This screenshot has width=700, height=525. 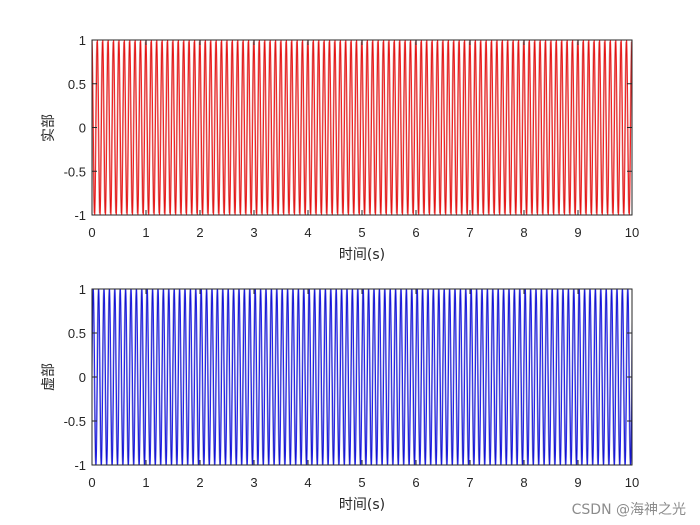 I want to click on watermark: CSDN @海神之光, so click(x=628, y=510).